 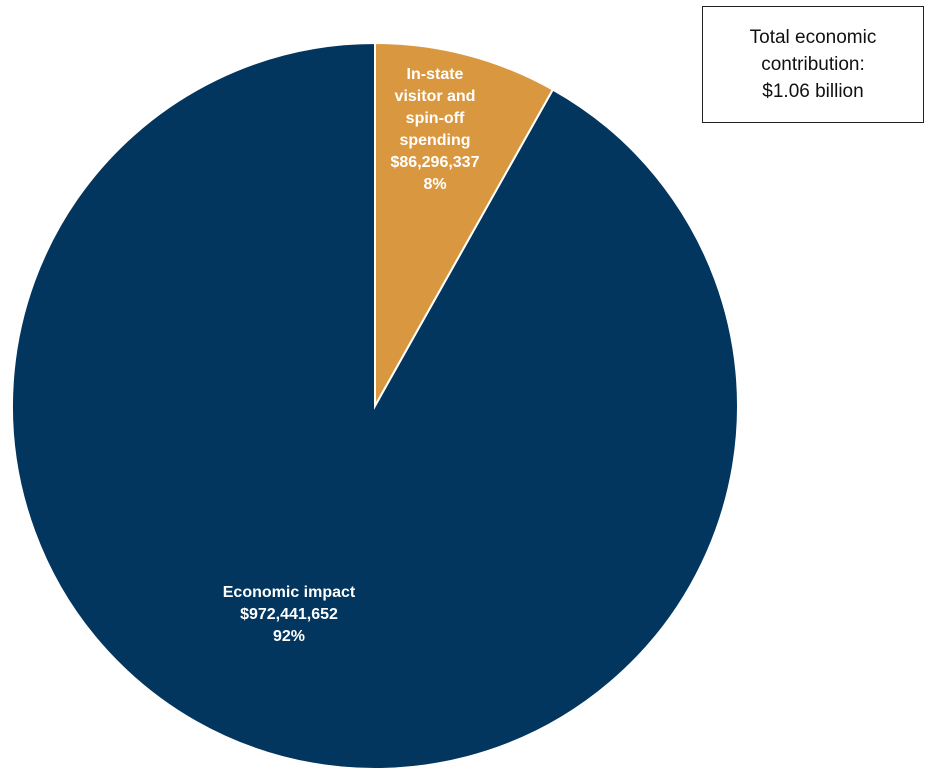 I want to click on slice-0-percent-label: 8%, so click(x=434, y=184).